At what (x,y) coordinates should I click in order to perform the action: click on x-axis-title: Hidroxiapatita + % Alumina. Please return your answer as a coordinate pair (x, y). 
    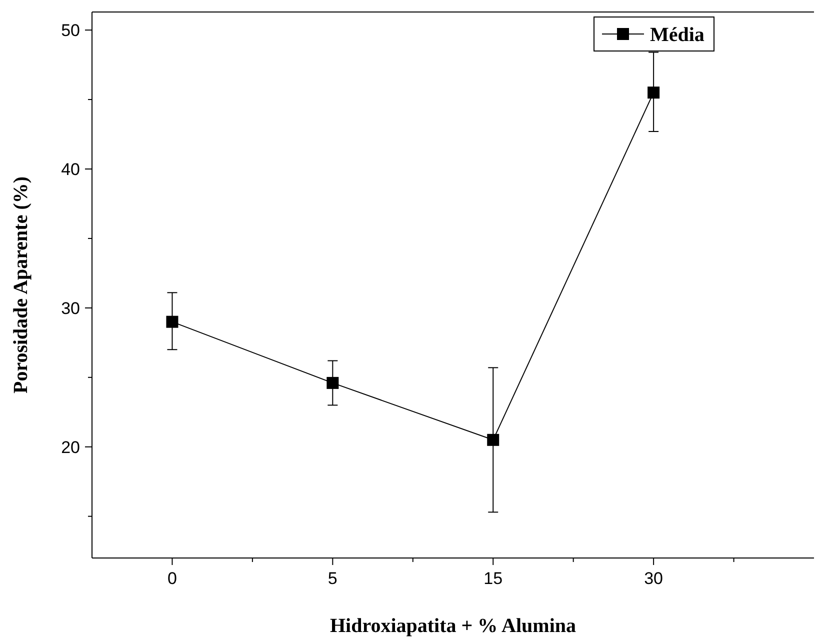
    Looking at the image, I should click on (453, 626).